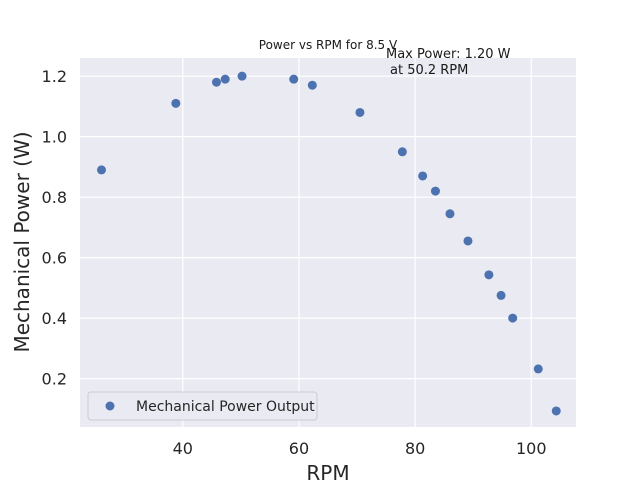 The image size is (640, 480). I want to click on y-tick-label: 1.2, so click(54, 76).